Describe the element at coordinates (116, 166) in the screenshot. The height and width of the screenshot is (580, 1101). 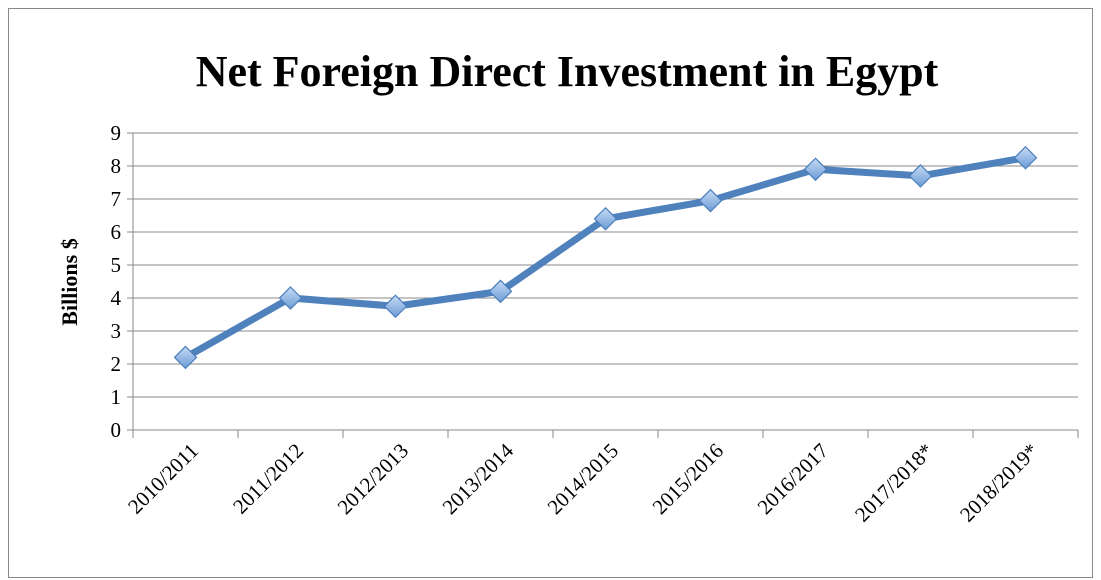
I see `y-tick-label: 8` at that location.